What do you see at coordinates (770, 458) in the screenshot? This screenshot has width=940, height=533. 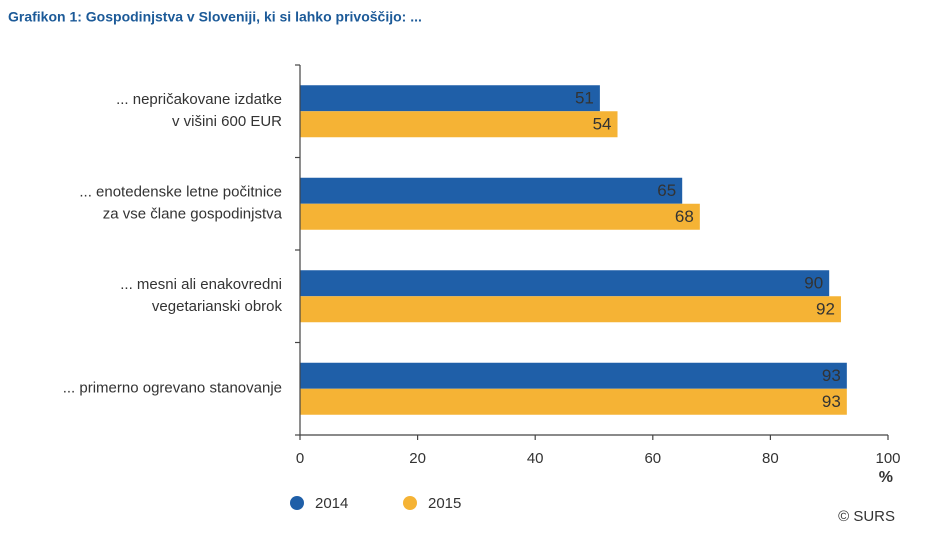 I see `x-tick-label: 80` at bounding box center [770, 458].